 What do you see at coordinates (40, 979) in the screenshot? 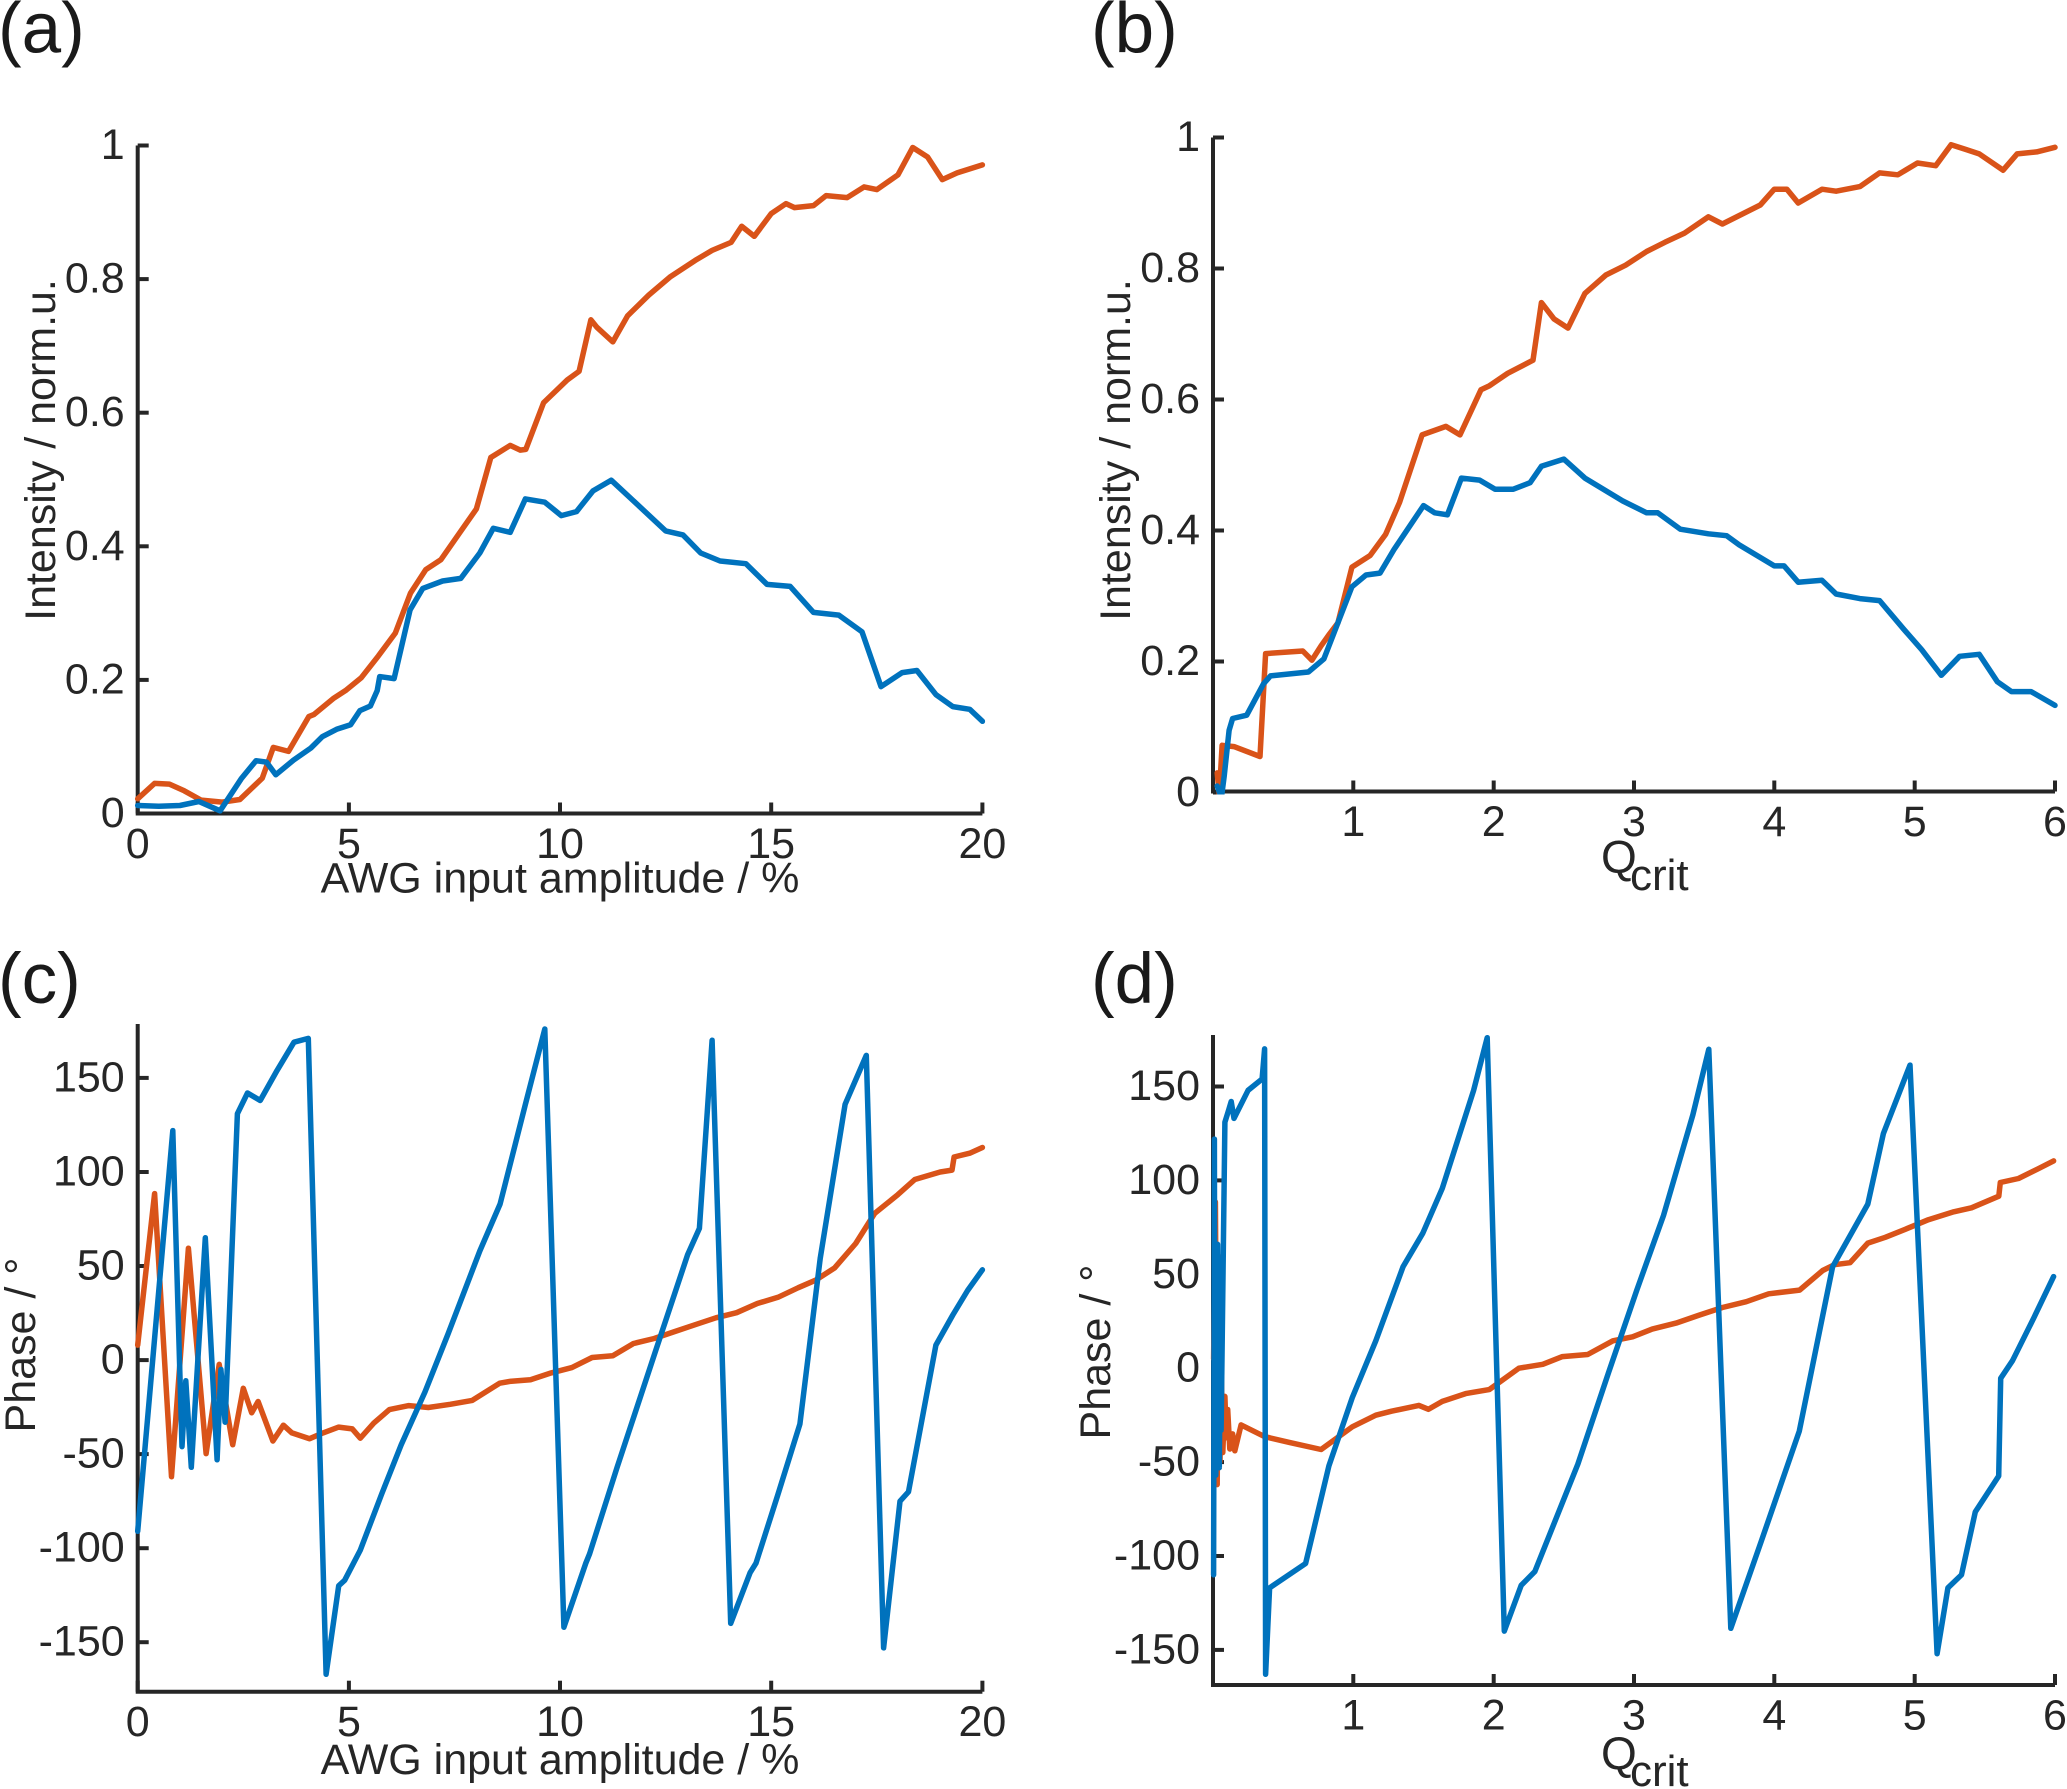
I see `svg-text: (c)` at bounding box center [40, 979].